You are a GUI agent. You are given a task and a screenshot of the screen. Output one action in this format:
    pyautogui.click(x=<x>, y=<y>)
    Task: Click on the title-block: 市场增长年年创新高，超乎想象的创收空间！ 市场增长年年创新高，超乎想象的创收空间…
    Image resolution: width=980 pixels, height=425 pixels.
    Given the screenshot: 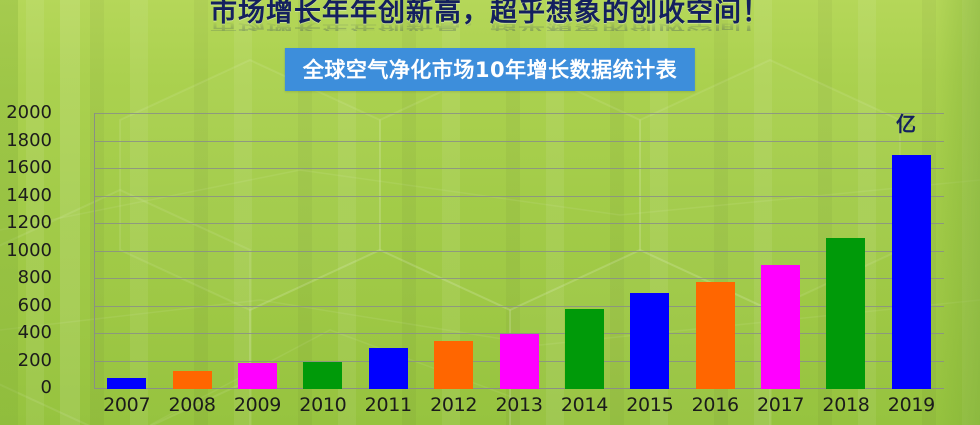 What is the action you would take?
    pyautogui.click(x=490, y=25)
    